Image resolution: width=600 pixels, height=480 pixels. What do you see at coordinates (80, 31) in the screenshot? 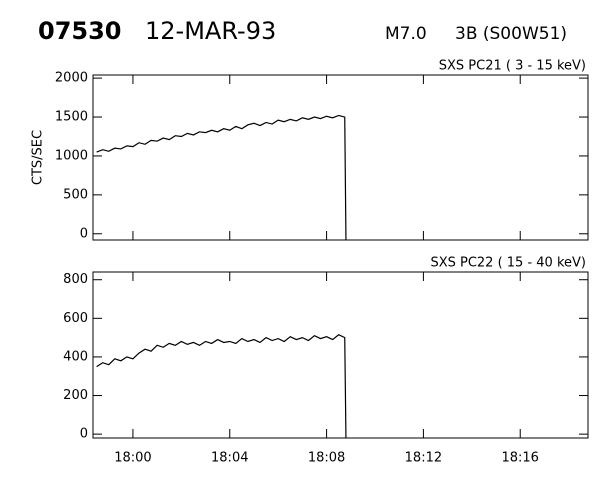
I see `event-number: 07530` at bounding box center [80, 31].